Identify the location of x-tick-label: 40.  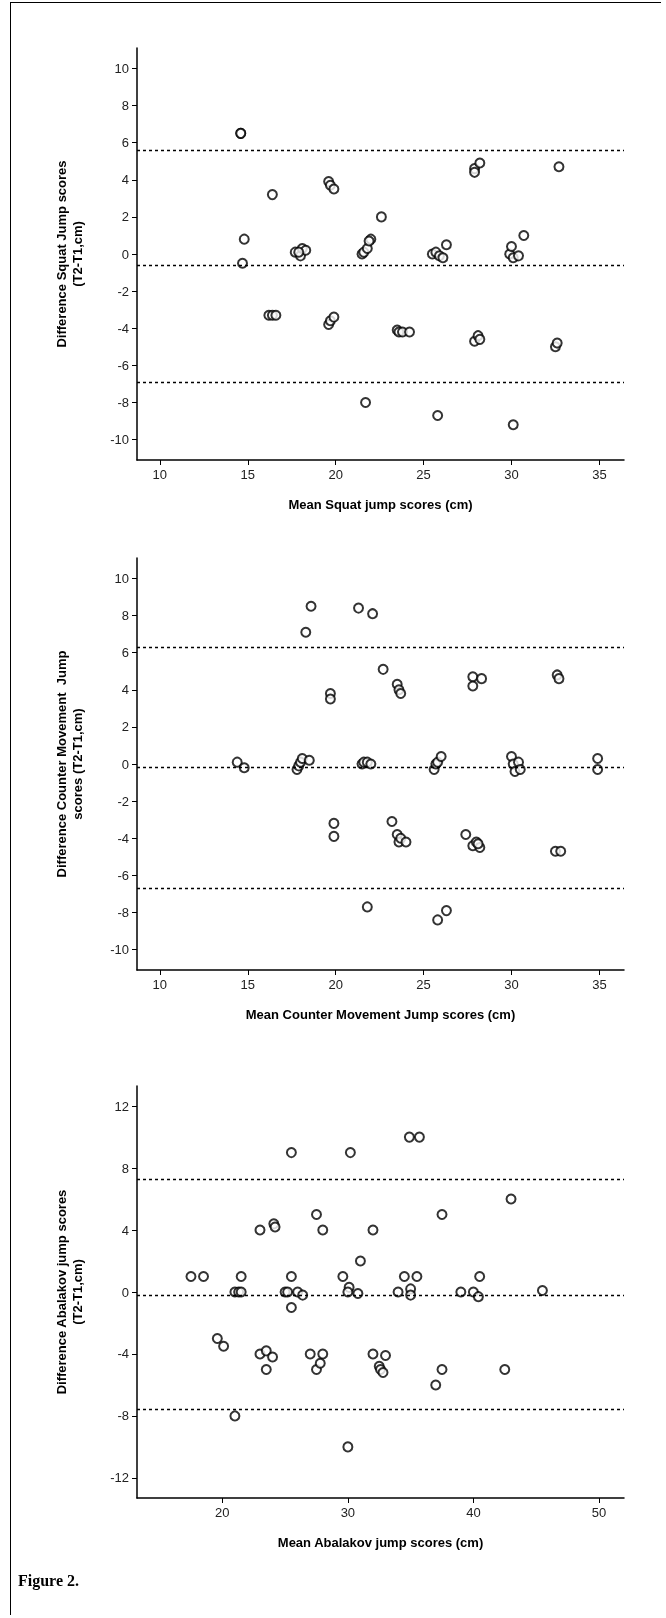
(473, 1512).